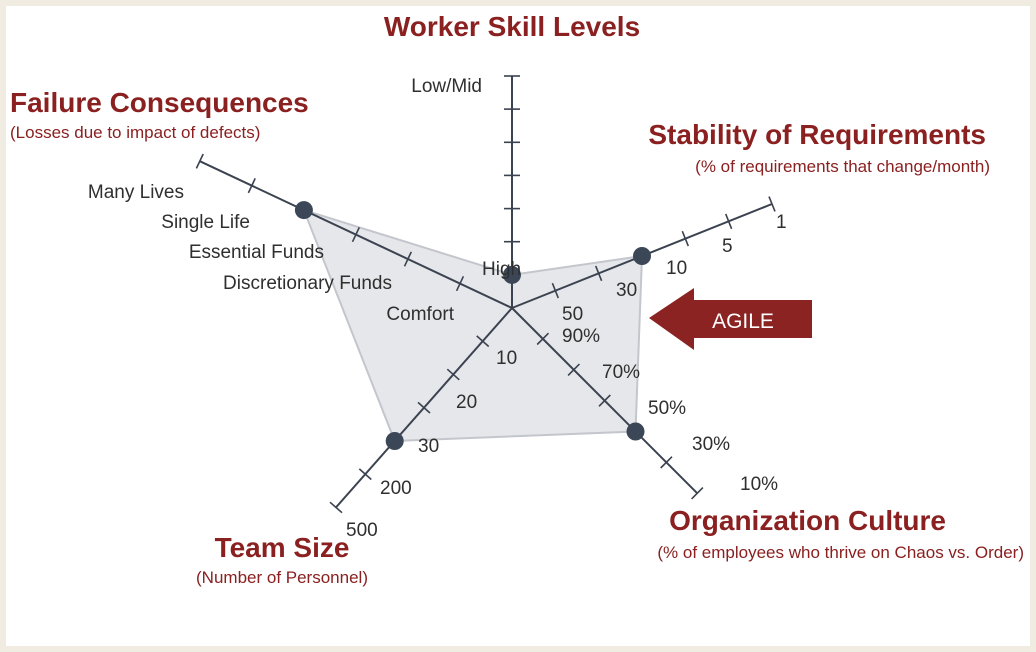 This screenshot has height=652, width=1036. I want to click on culture-label-10: 10%, so click(759, 484).